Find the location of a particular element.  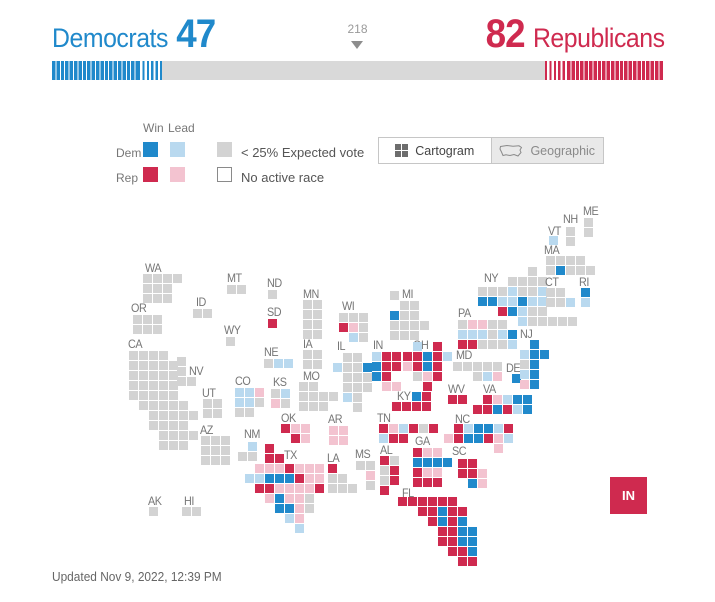

district-square-ri is located at coordinates (585, 292).